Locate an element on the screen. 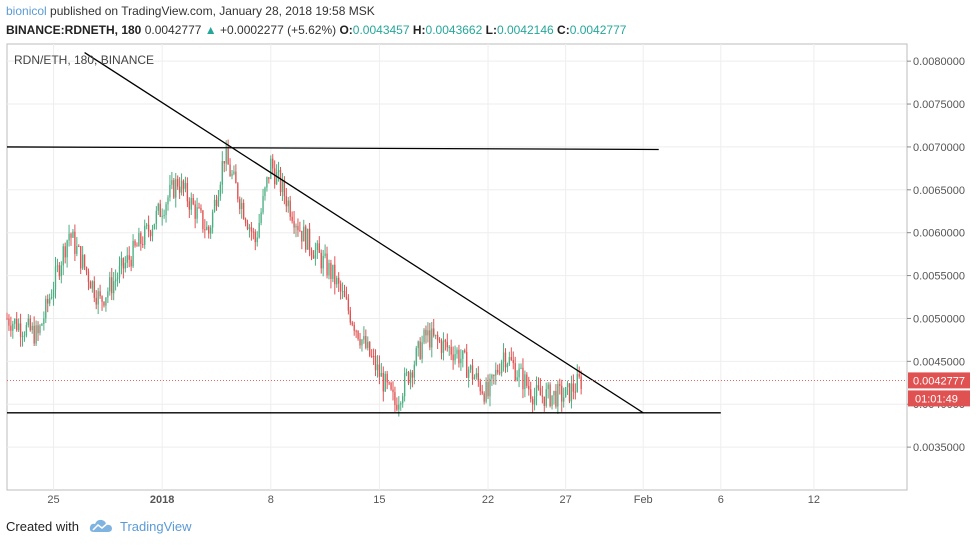  author-link: bionicol is located at coordinates (26, 11).